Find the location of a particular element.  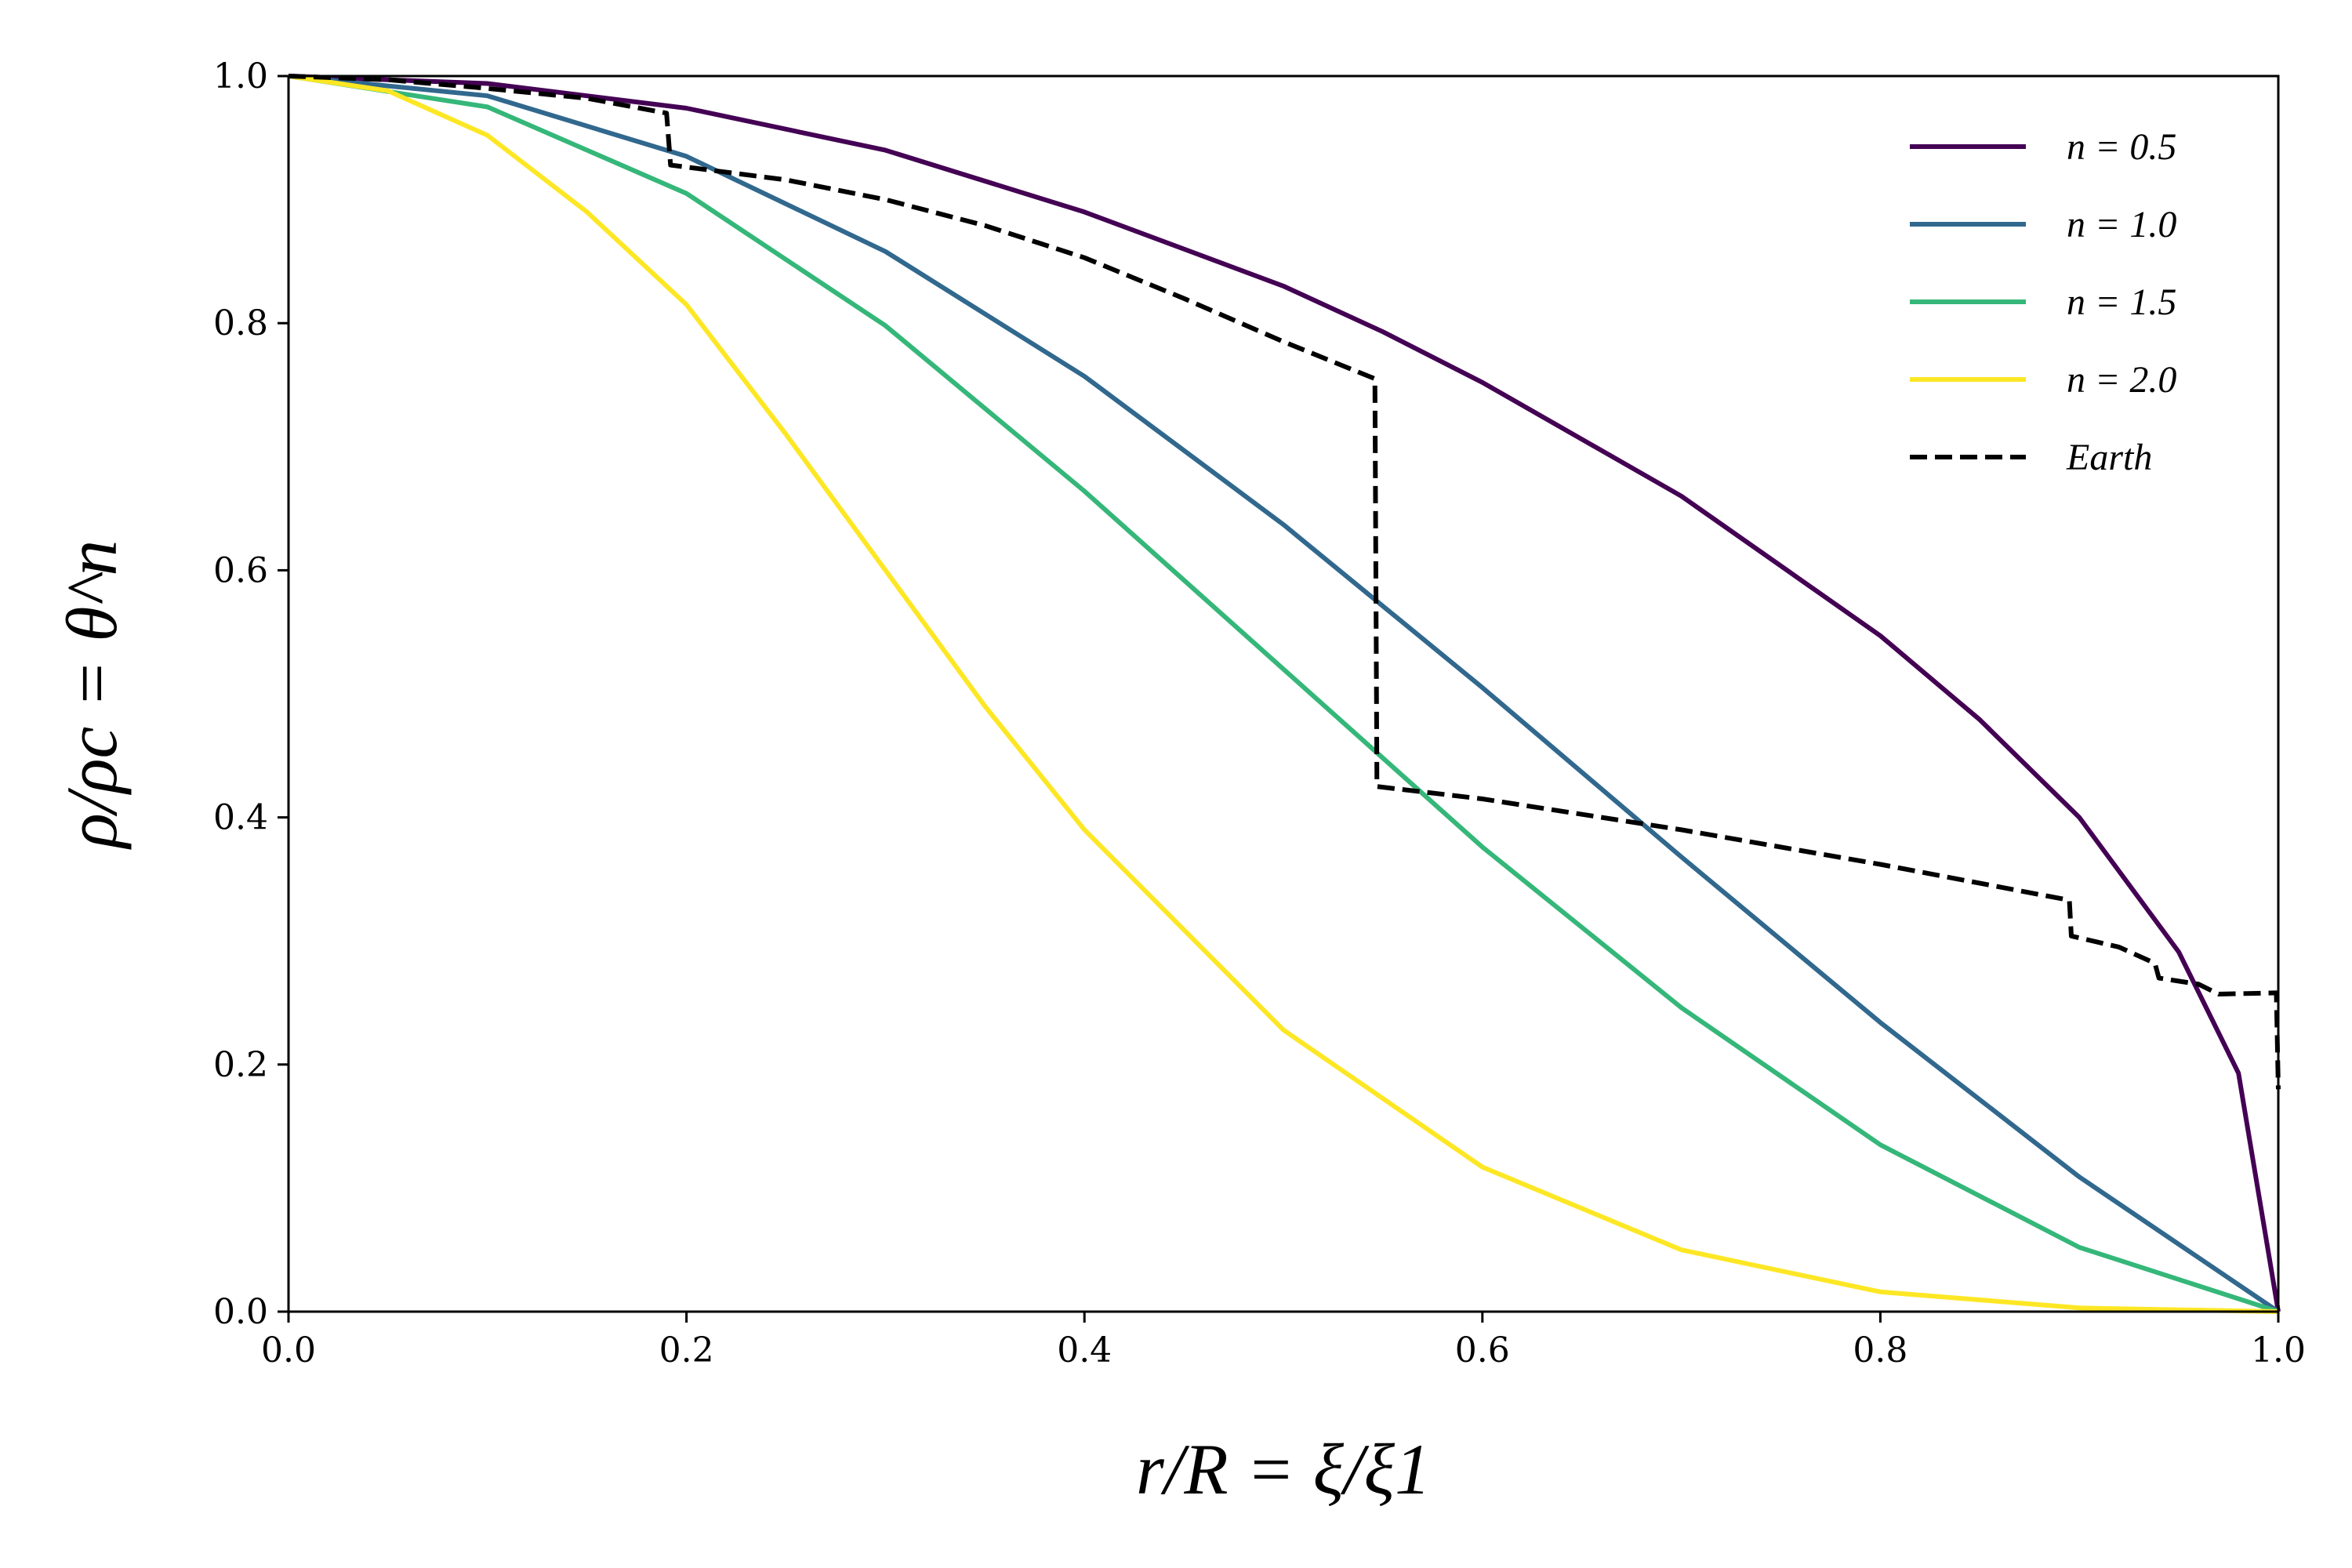

y-tick-label: 0.4 is located at coordinates (240, 818).